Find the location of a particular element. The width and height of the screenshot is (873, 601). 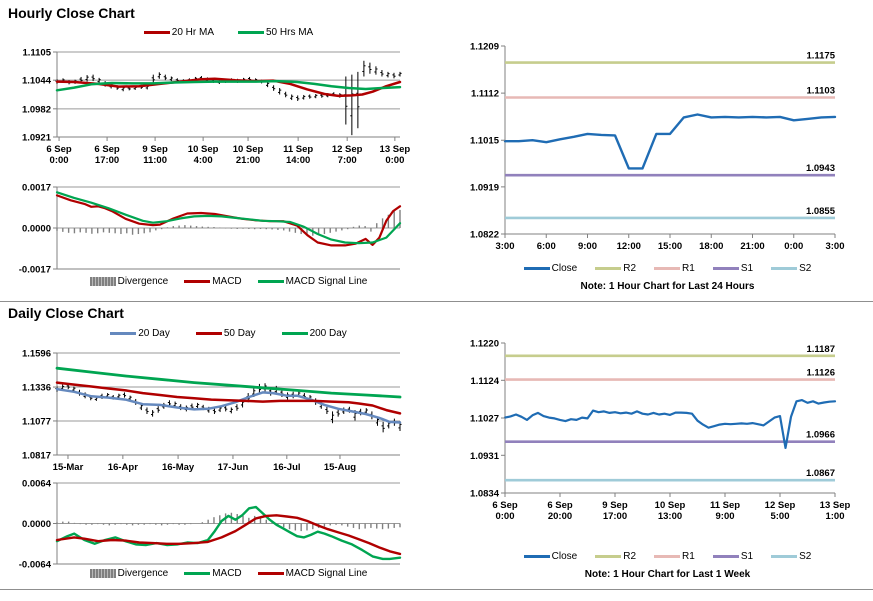

line-swatch-20hr-ma is located at coordinates (156, 32).